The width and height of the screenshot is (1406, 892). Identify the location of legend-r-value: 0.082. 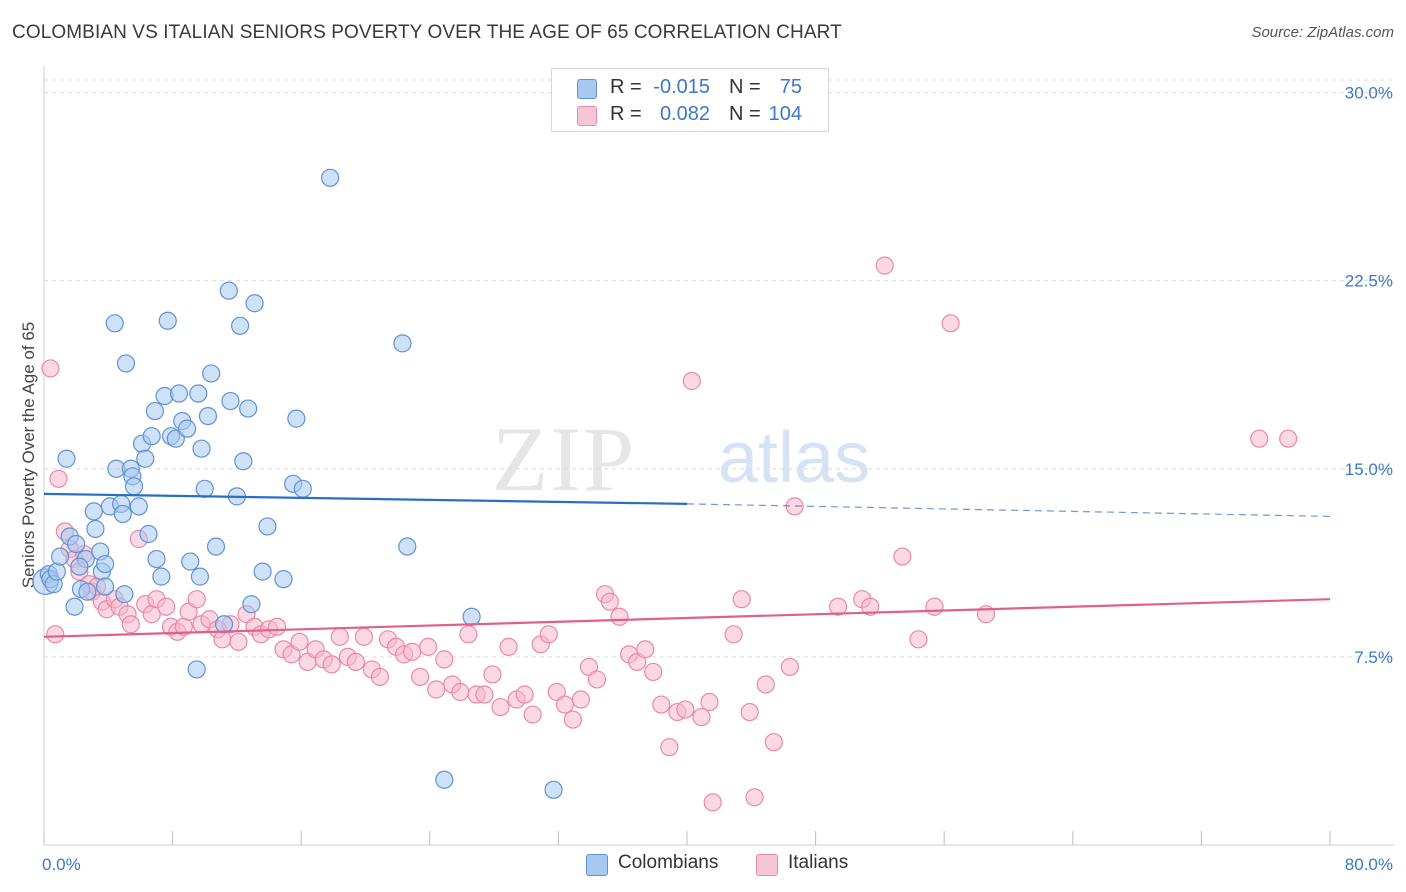
(684, 114).